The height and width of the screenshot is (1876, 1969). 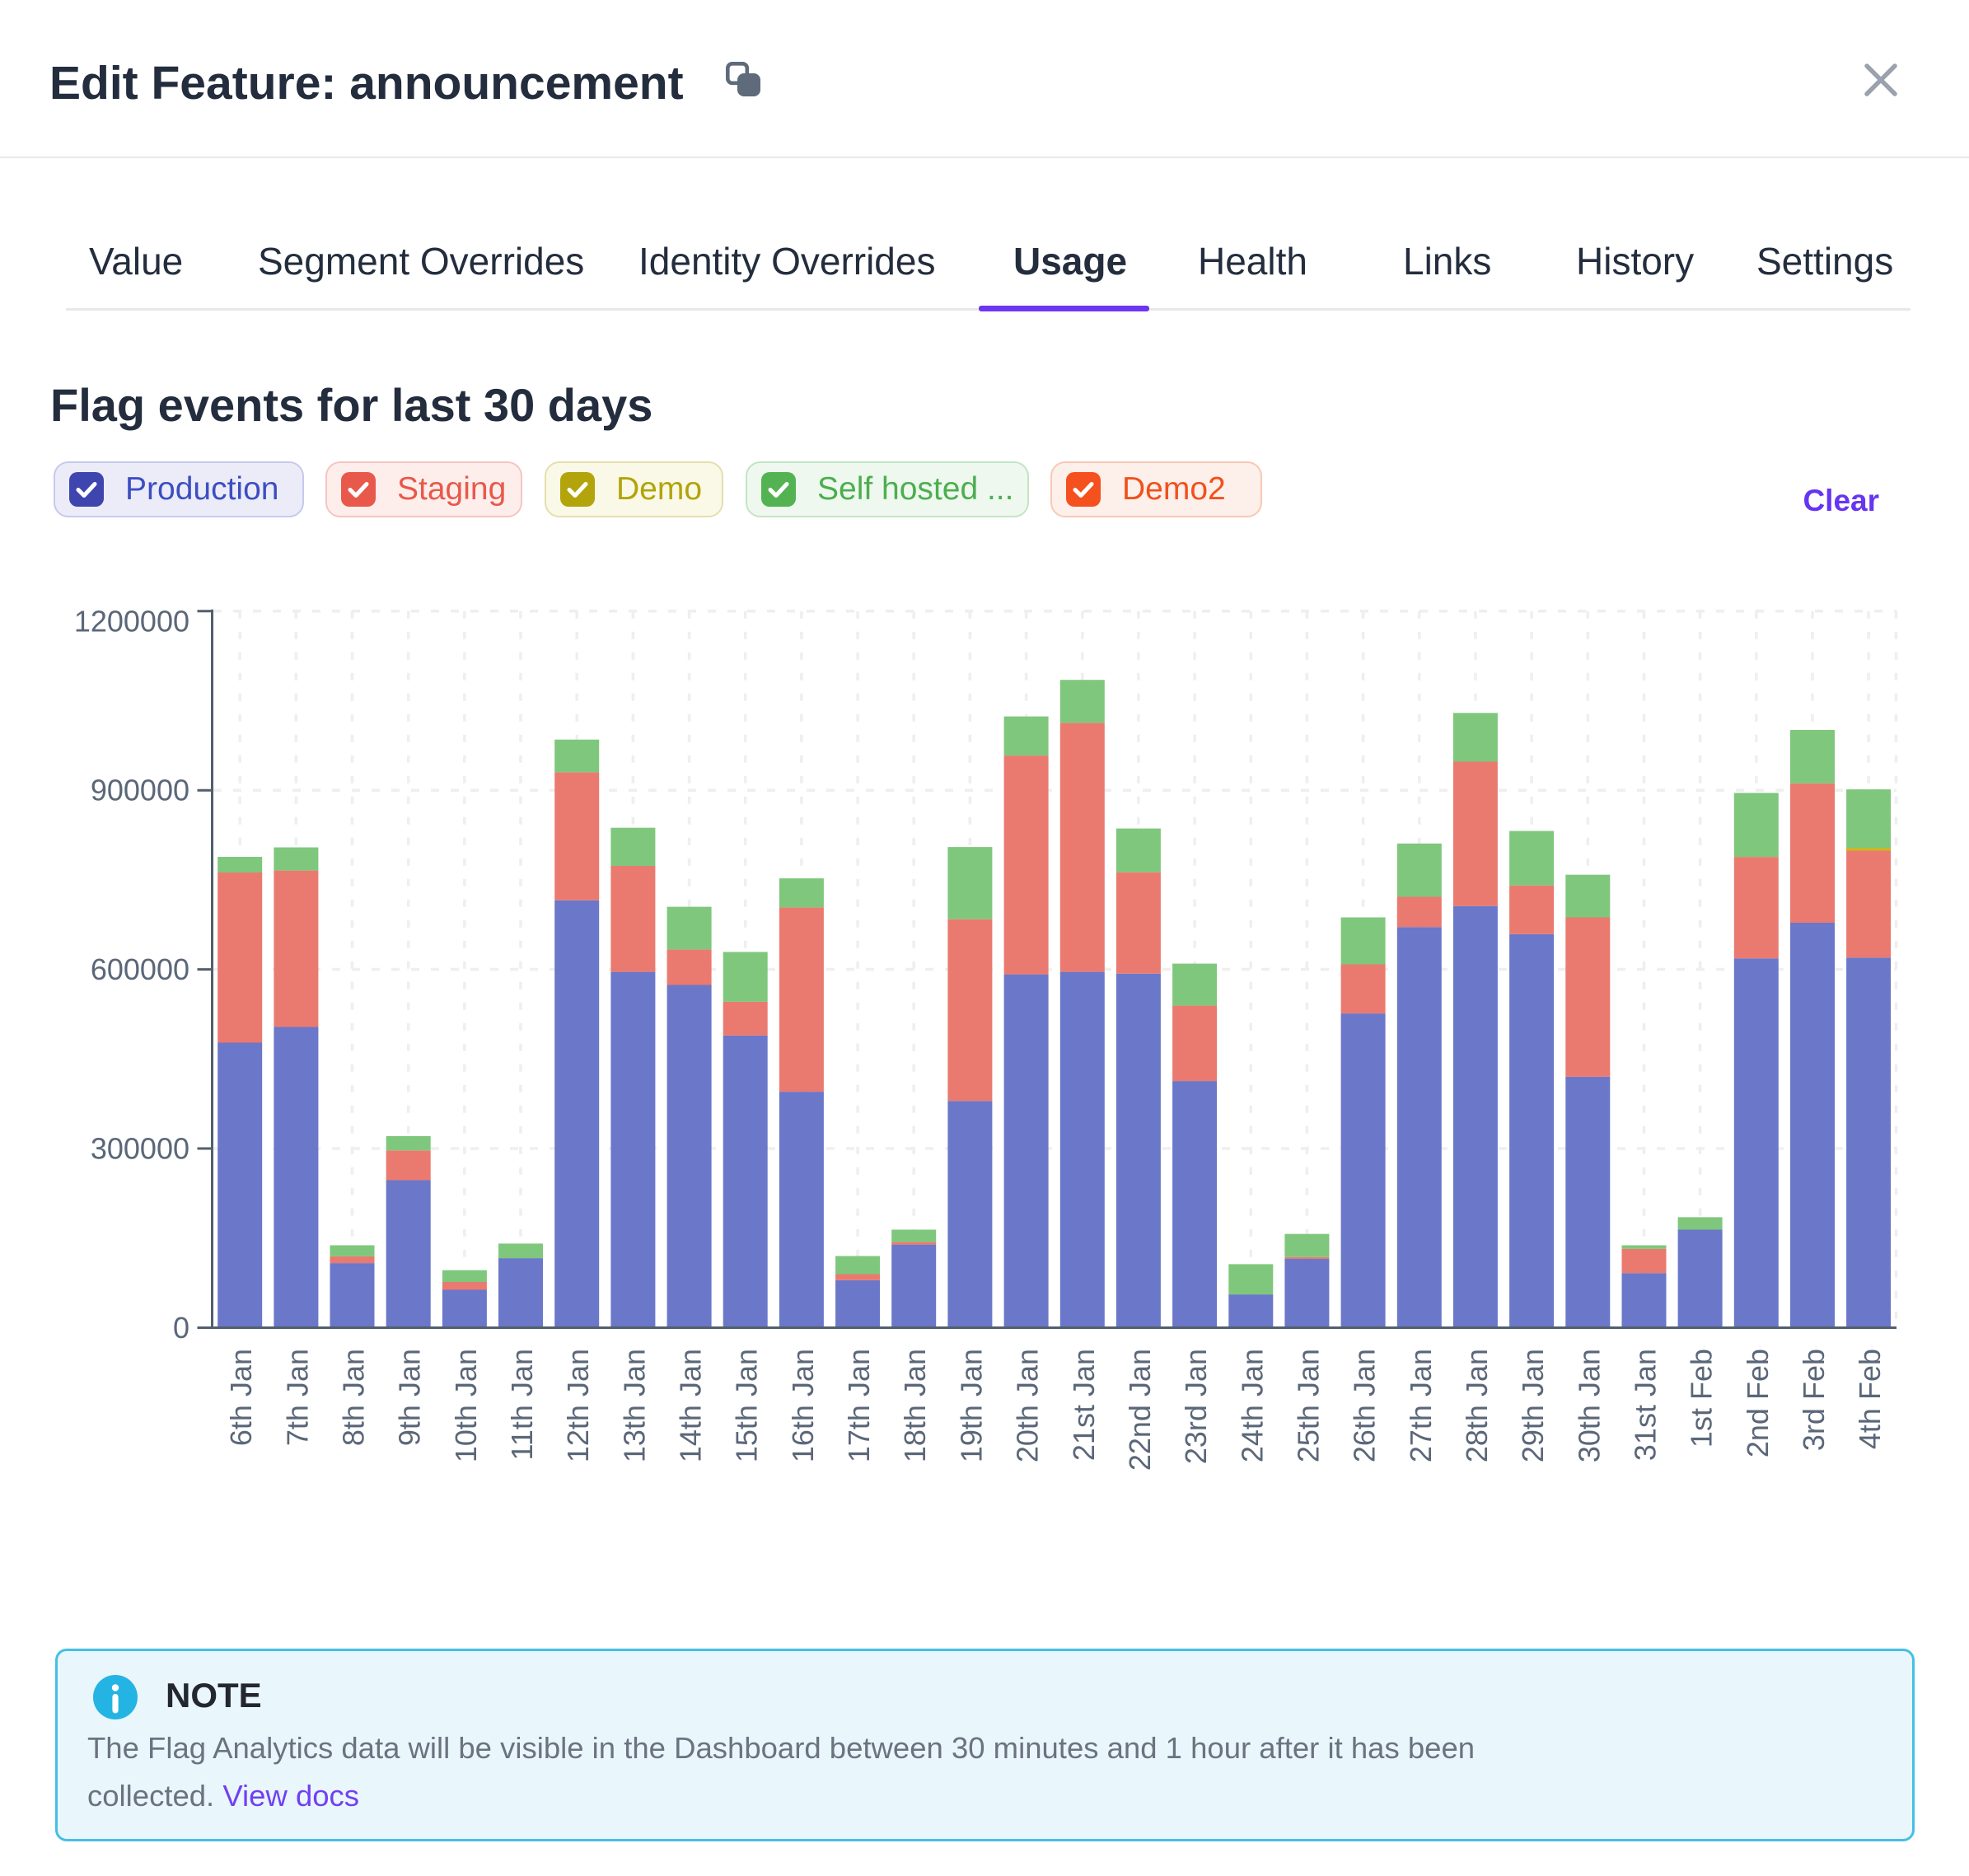 What do you see at coordinates (691, 1405) in the screenshot?
I see `svg-text: 14th Jan` at bounding box center [691, 1405].